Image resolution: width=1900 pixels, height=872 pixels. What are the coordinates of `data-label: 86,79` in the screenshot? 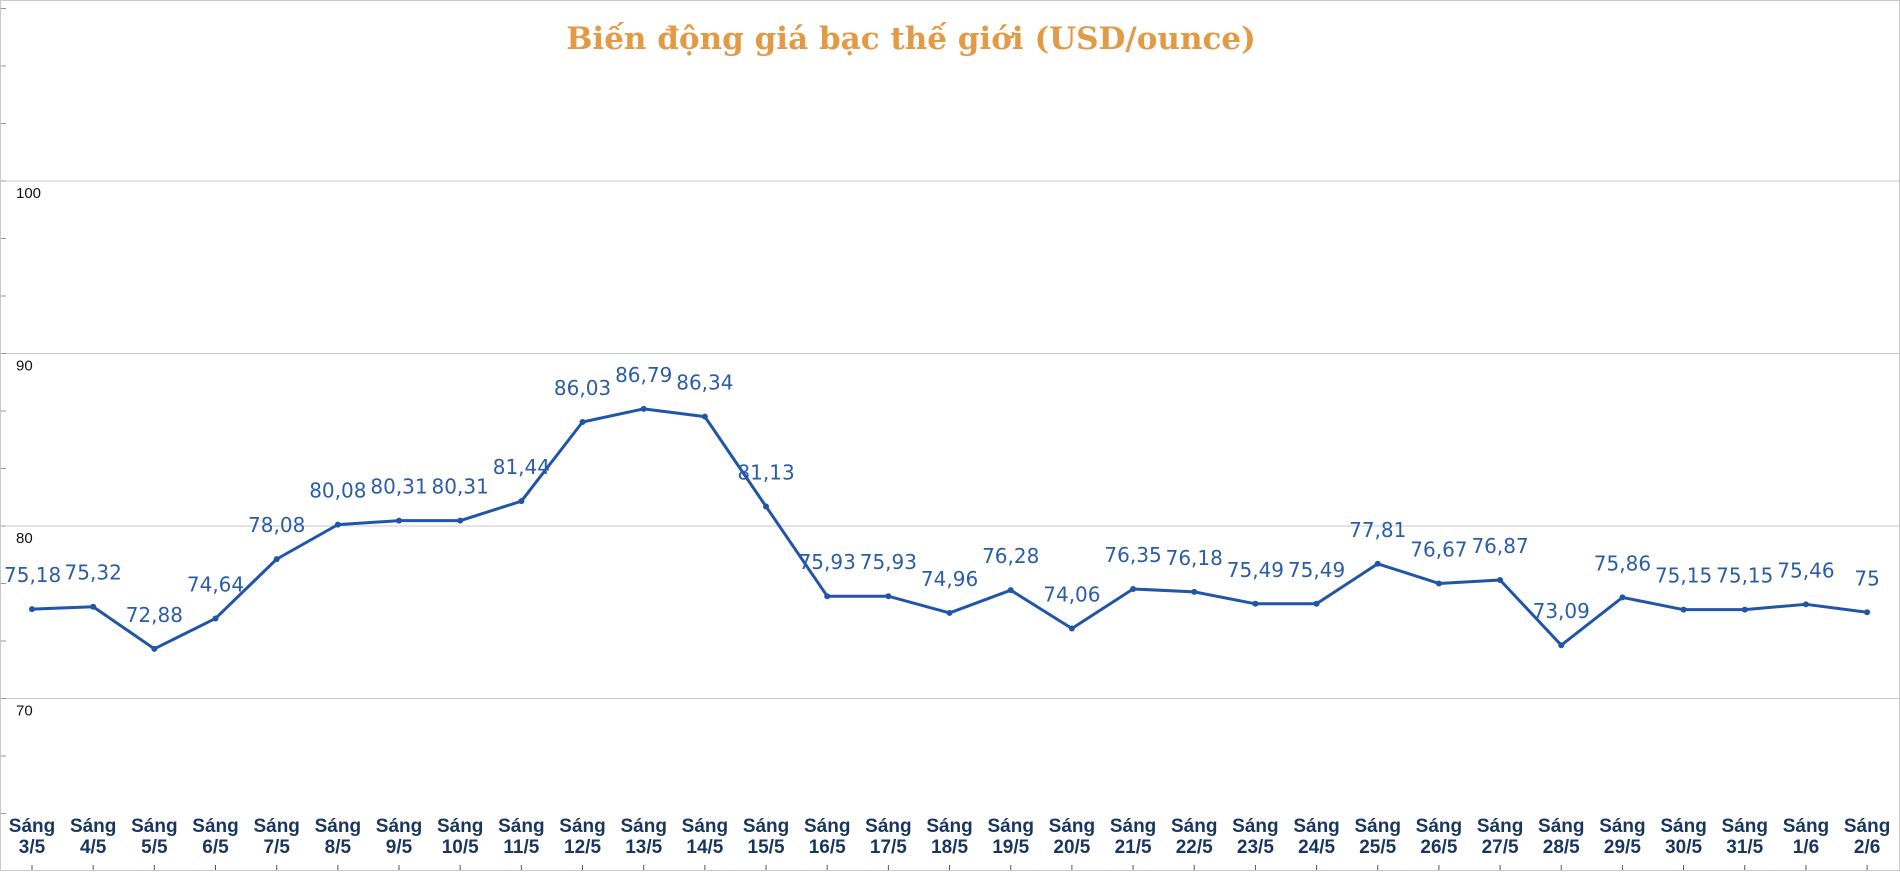 It's located at (643, 375).